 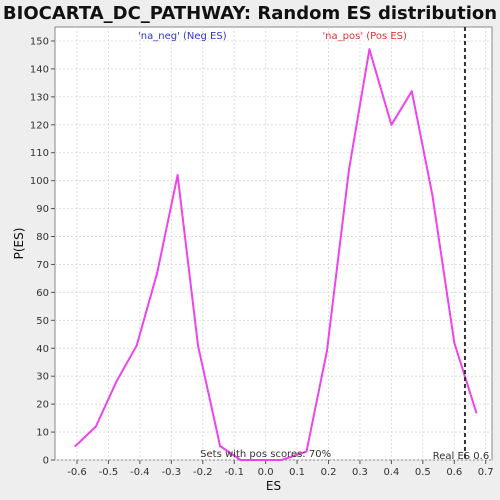 I want to click on x-tick-label: 0.6, so click(x=454, y=472).